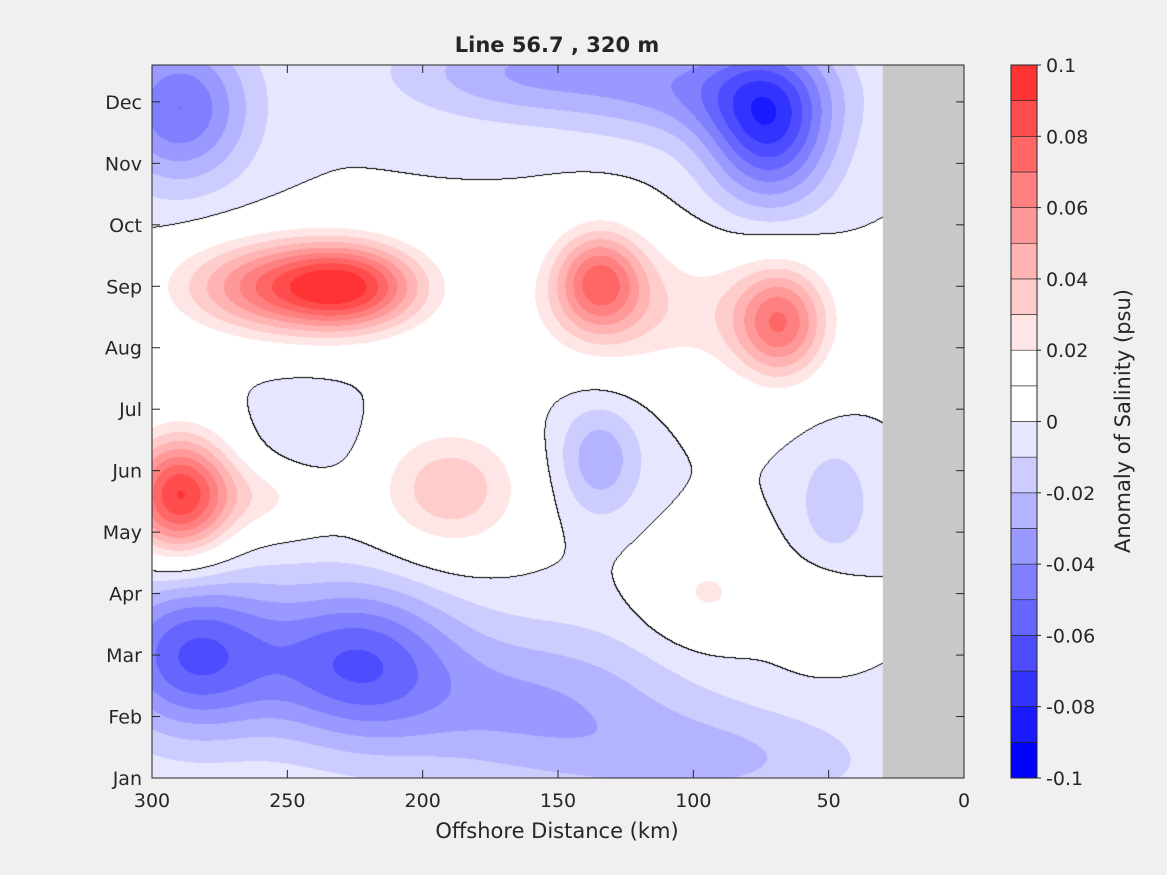 This screenshot has height=875, width=1167. I want to click on x-axis-label: Offshore Distance (km), so click(556, 831).